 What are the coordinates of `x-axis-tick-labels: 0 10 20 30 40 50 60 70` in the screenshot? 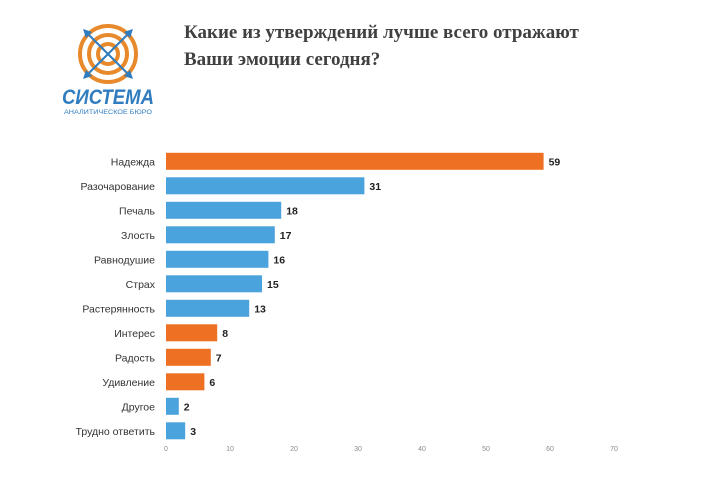 It's located at (391, 449).